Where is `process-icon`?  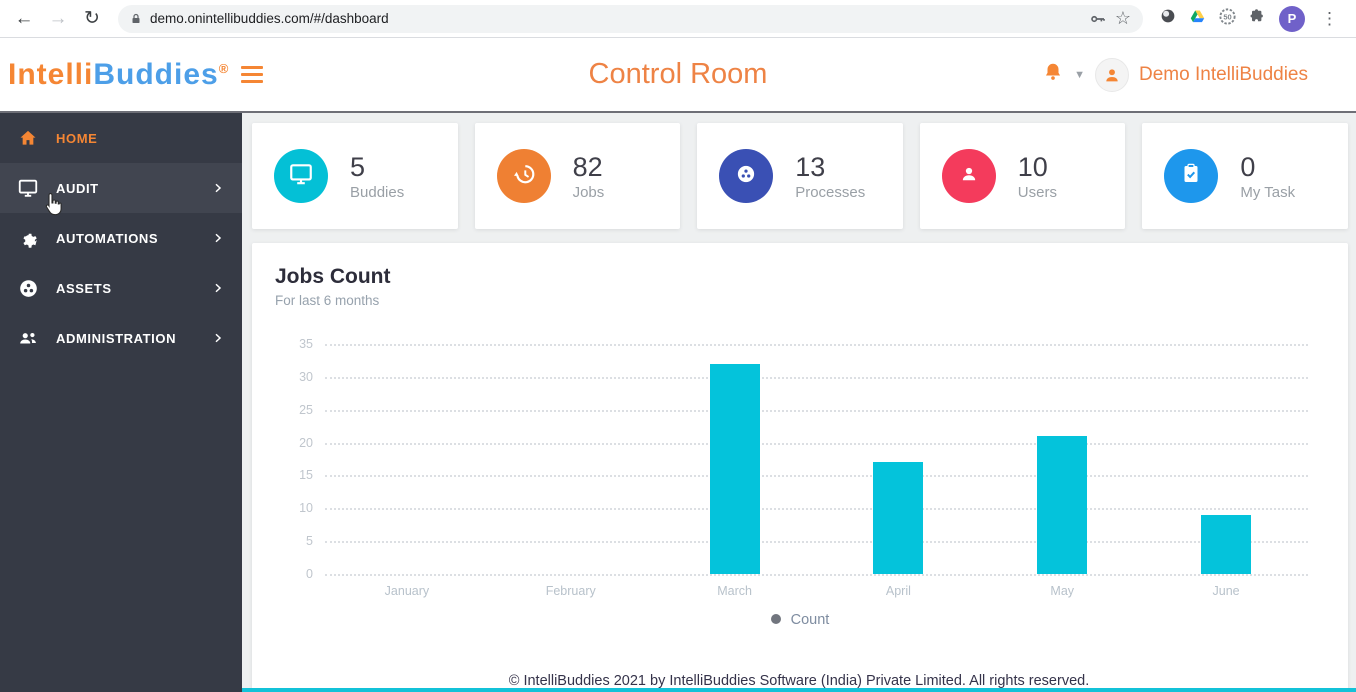 process-icon is located at coordinates (746, 176).